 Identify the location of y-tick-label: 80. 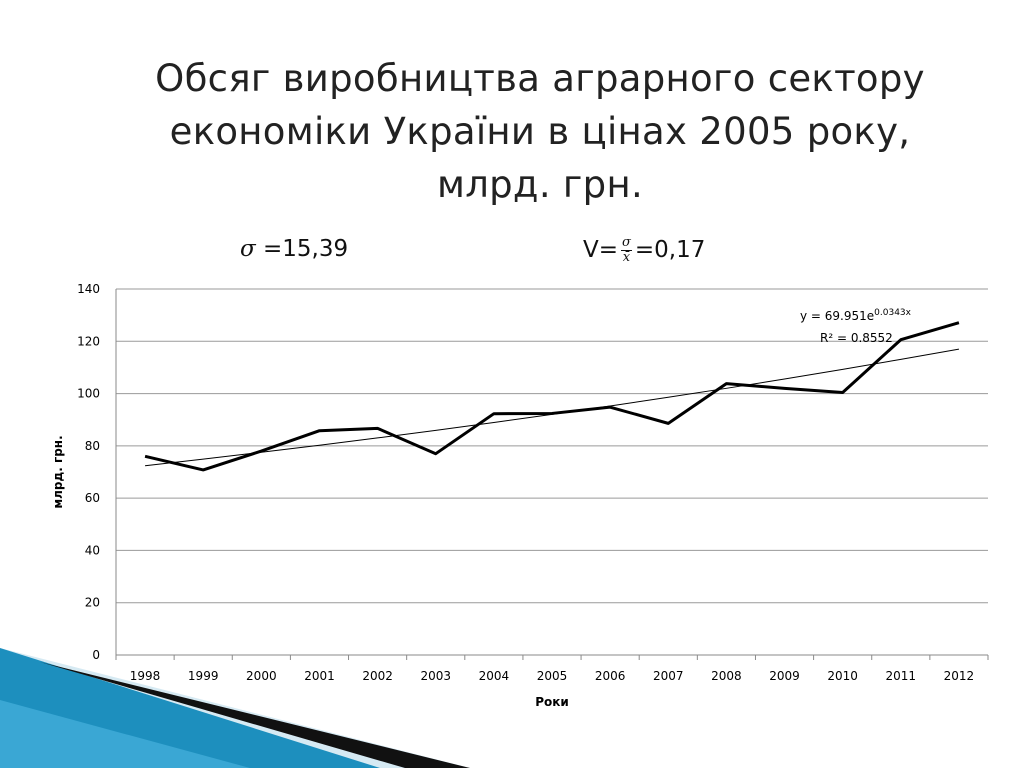
(92, 446).